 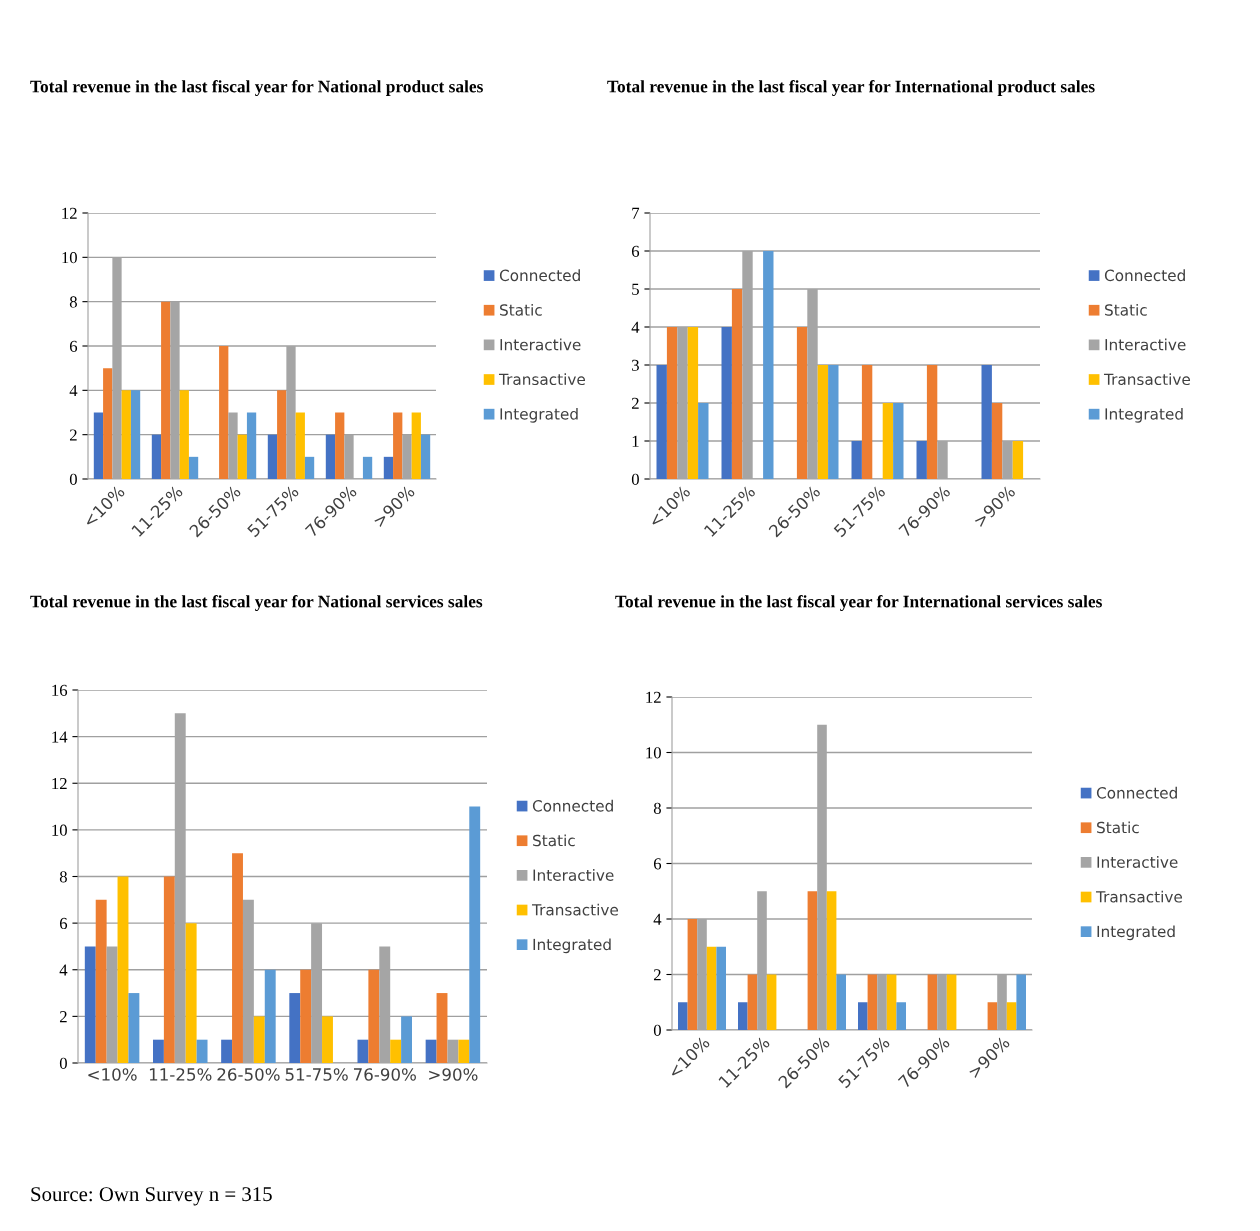 What do you see at coordinates (151, 1196) in the screenshot?
I see `source-note: Source: Own Survey n = 315` at bounding box center [151, 1196].